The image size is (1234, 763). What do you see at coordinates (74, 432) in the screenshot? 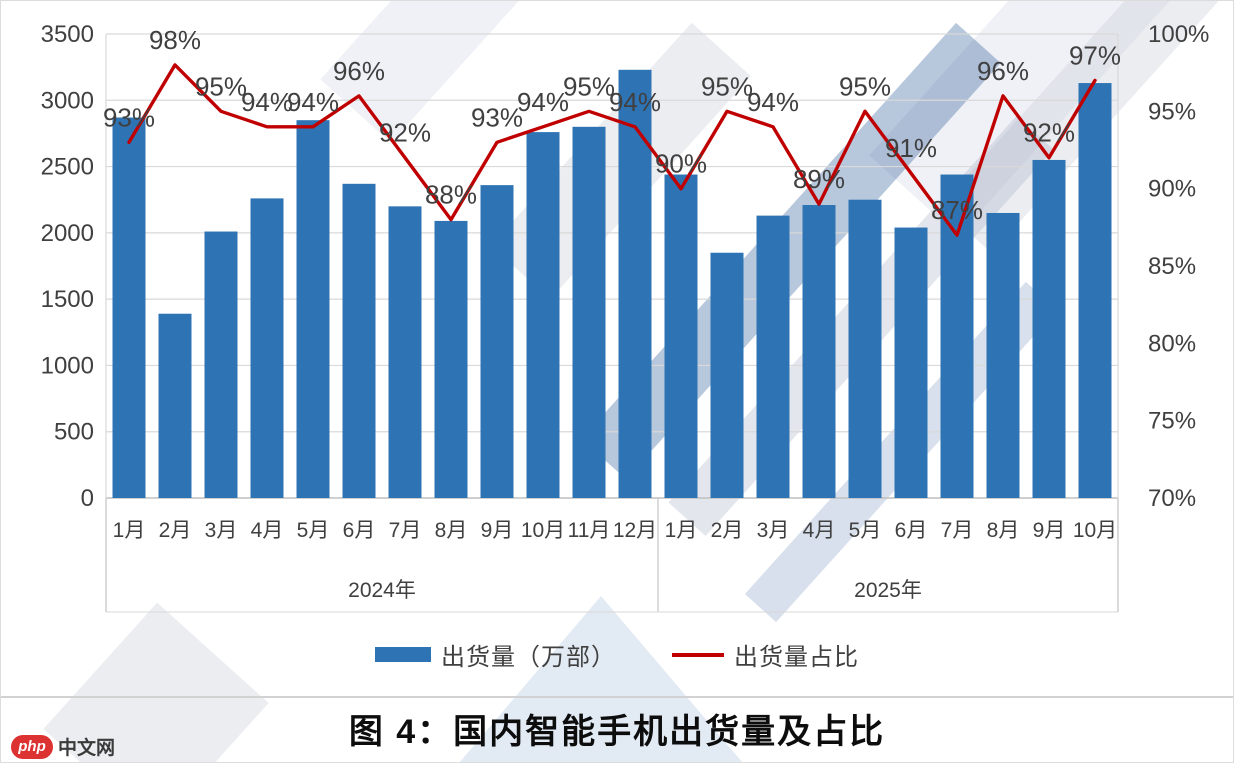
I see `y-axis-left-tick-label: 500` at bounding box center [74, 432].